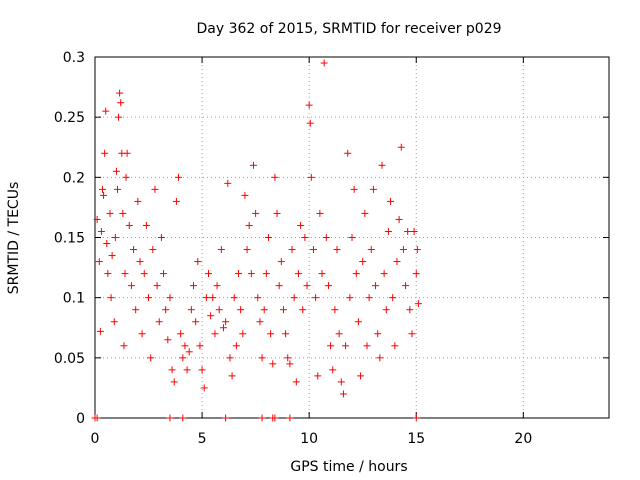 This screenshot has height=480, width=640. What do you see at coordinates (74, 178) in the screenshot?
I see `y-tick-label: 0.2` at bounding box center [74, 178].